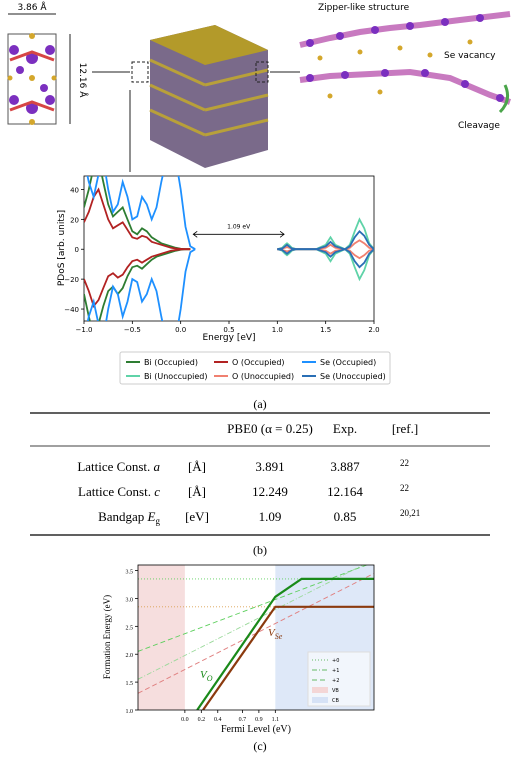 The width and height of the screenshot is (520, 757). I want to click on legend-label: +2, so click(335, 681).